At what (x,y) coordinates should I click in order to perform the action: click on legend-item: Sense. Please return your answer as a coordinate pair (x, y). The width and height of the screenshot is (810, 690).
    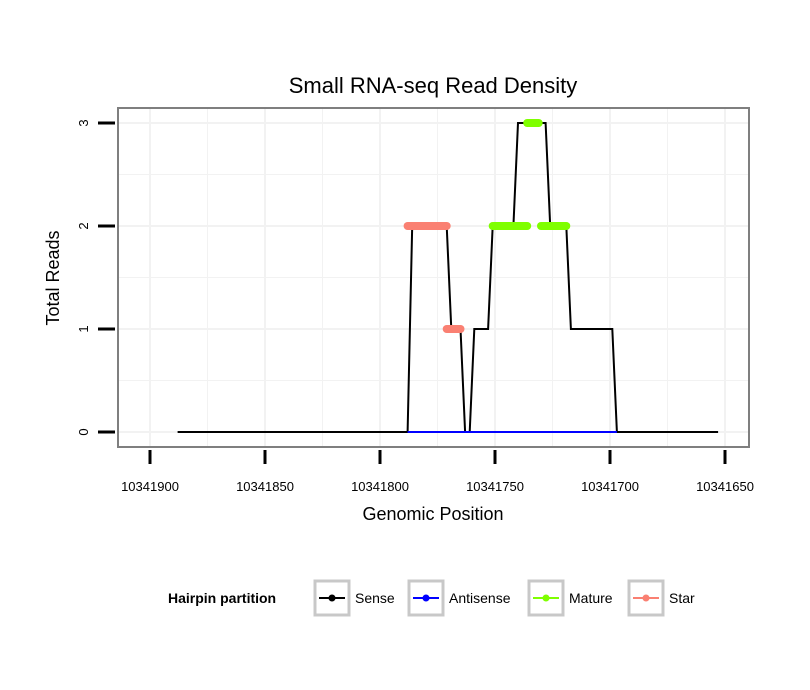
    Looking at the image, I should click on (354, 598).